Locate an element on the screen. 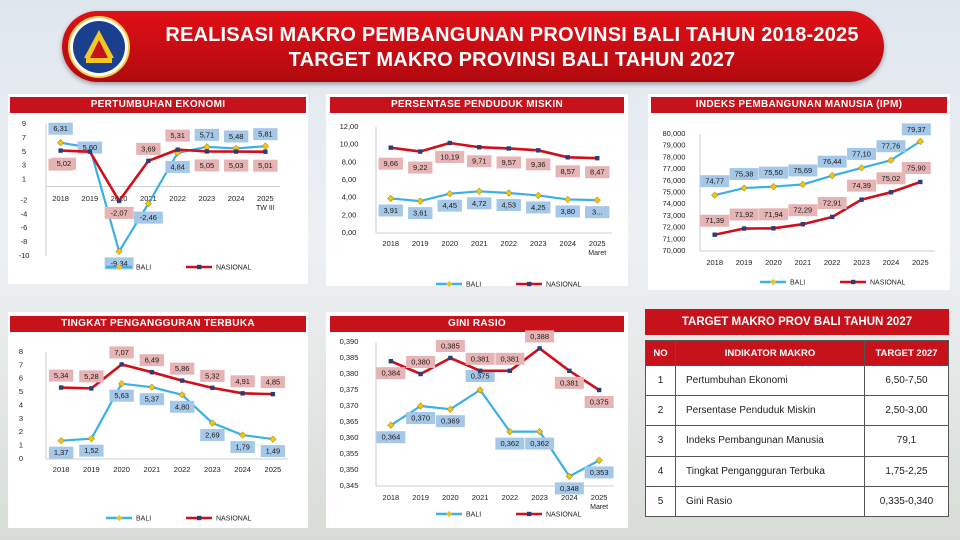 The image size is (960, 540). data-label-nasional: 0,381 is located at coordinates (569, 382).